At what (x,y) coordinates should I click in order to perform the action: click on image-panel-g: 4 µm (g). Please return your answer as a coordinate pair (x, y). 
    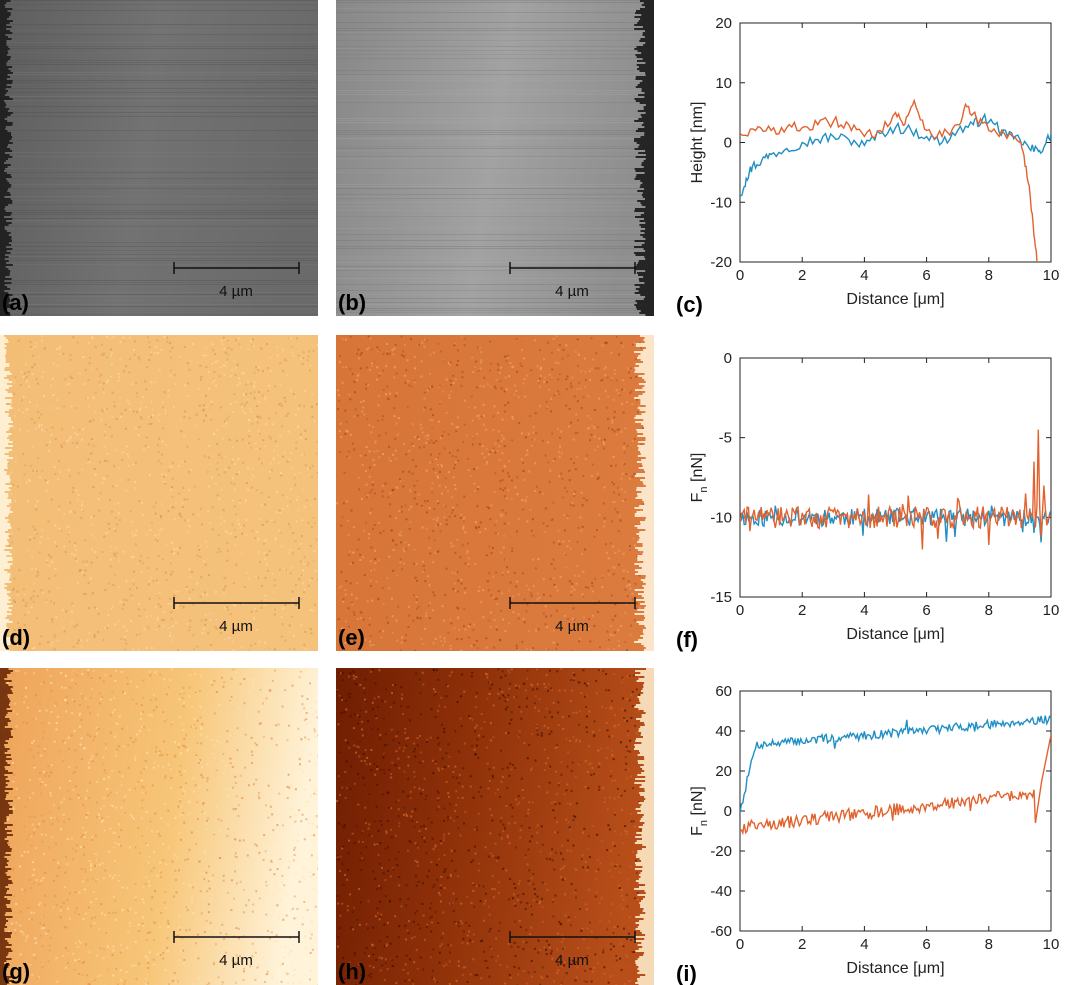
    Looking at the image, I should click on (159, 826).